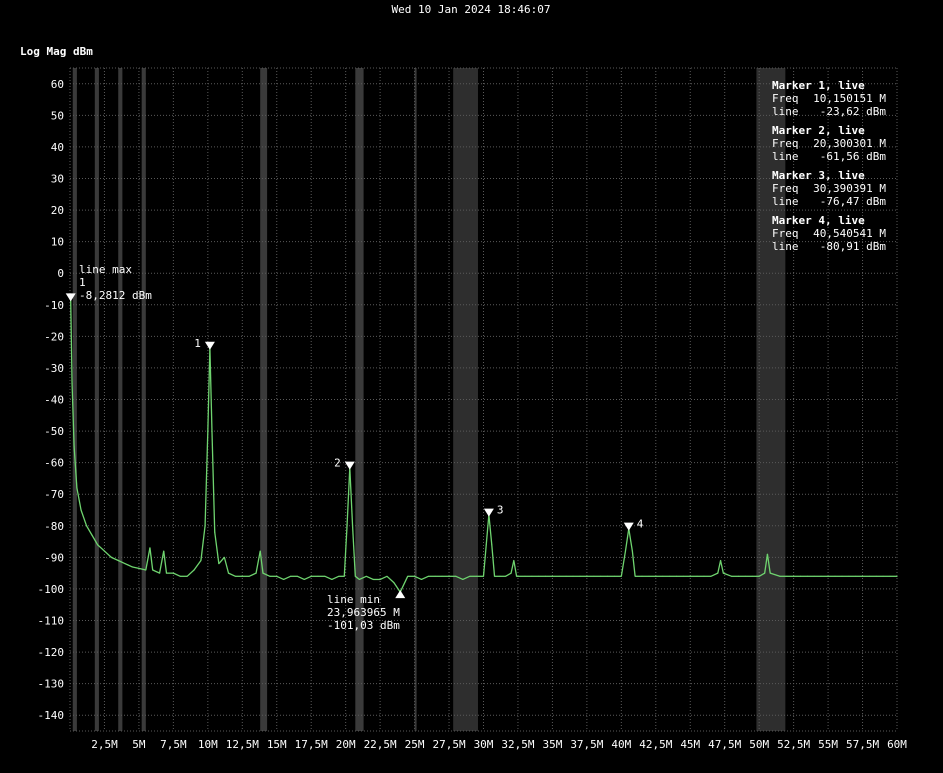 Image resolution: width=943 pixels, height=773 pixels. I want to click on x-tick-label: 57,5M, so click(862, 744).